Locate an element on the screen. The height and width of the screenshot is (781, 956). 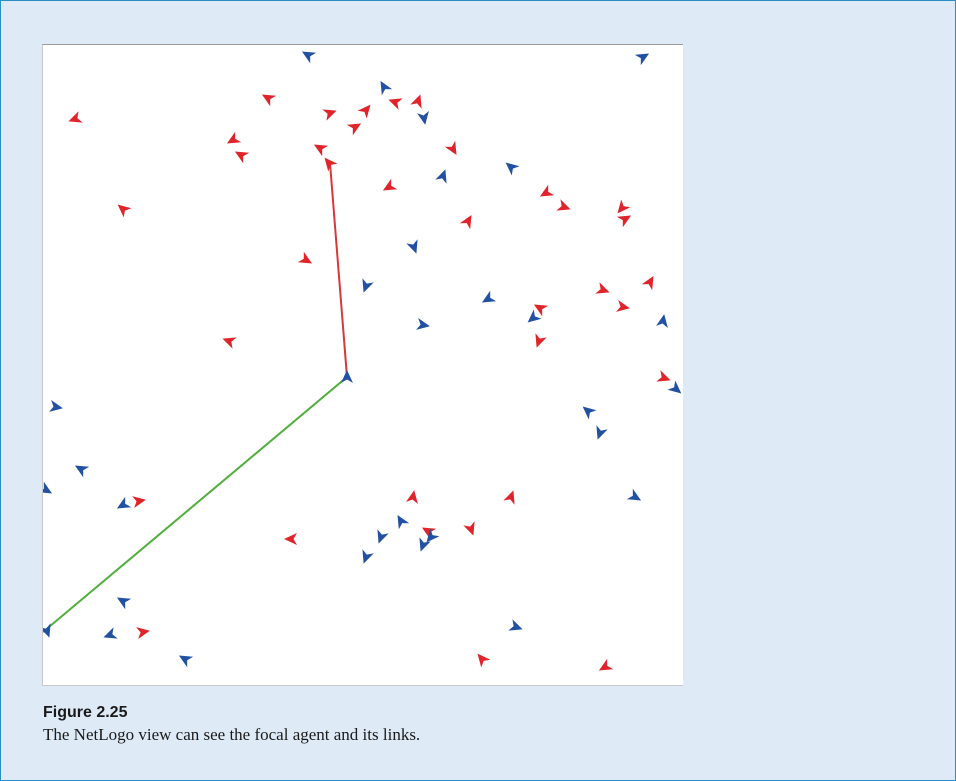
figure-label: Figure 2.25 is located at coordinates (85, 712).